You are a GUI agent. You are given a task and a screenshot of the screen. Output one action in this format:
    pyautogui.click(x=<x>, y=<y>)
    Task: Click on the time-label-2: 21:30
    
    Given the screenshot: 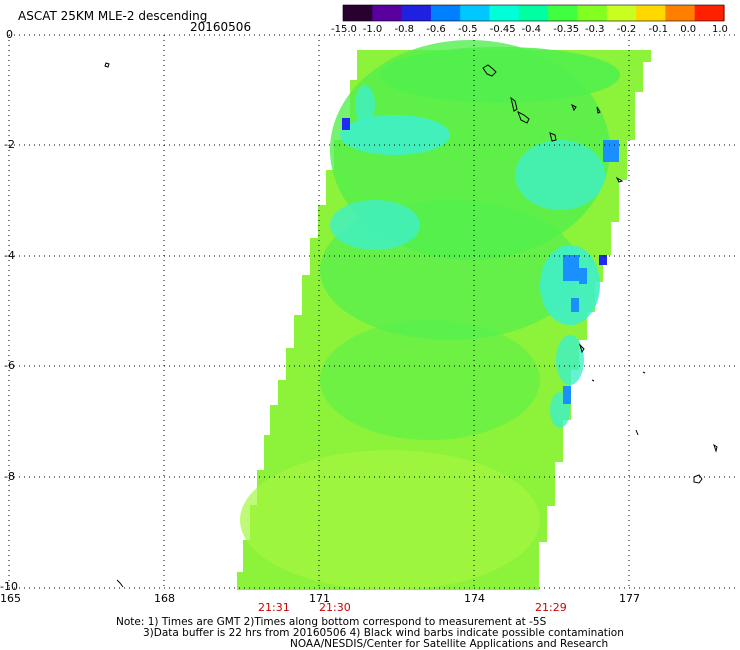 What is the action you would take?
    pyautogui.click(x=335, y=607)
    